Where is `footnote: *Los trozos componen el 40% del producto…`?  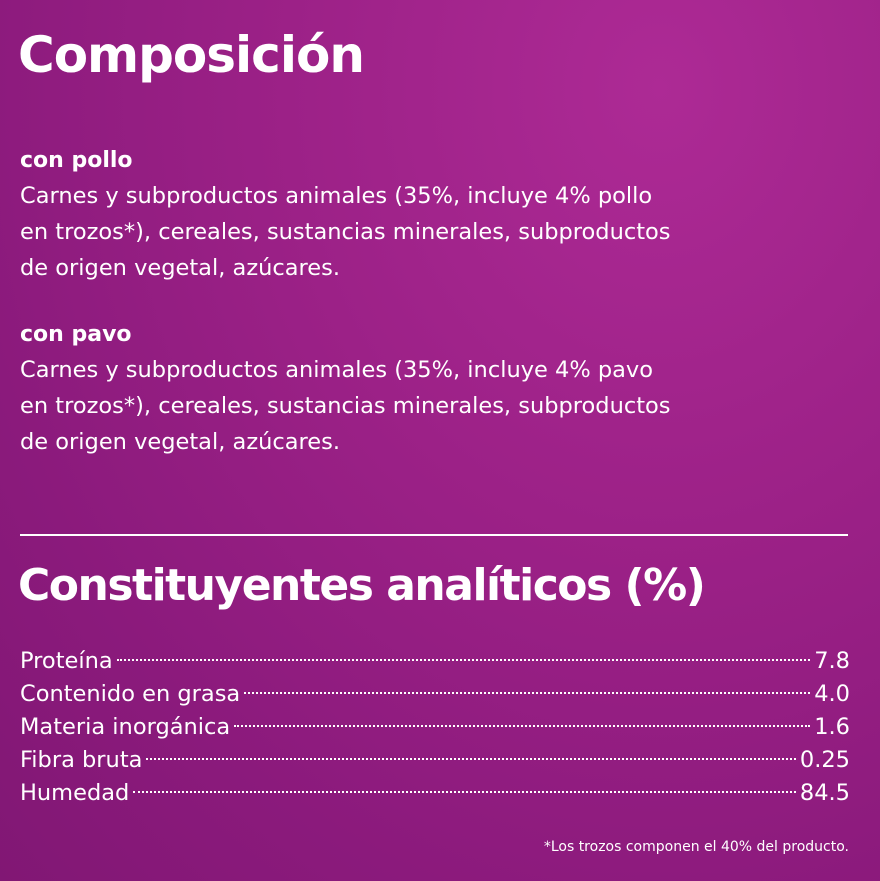 footnote: *Los trozos componen el 40% del producto… is located at coordinates (696, 847).